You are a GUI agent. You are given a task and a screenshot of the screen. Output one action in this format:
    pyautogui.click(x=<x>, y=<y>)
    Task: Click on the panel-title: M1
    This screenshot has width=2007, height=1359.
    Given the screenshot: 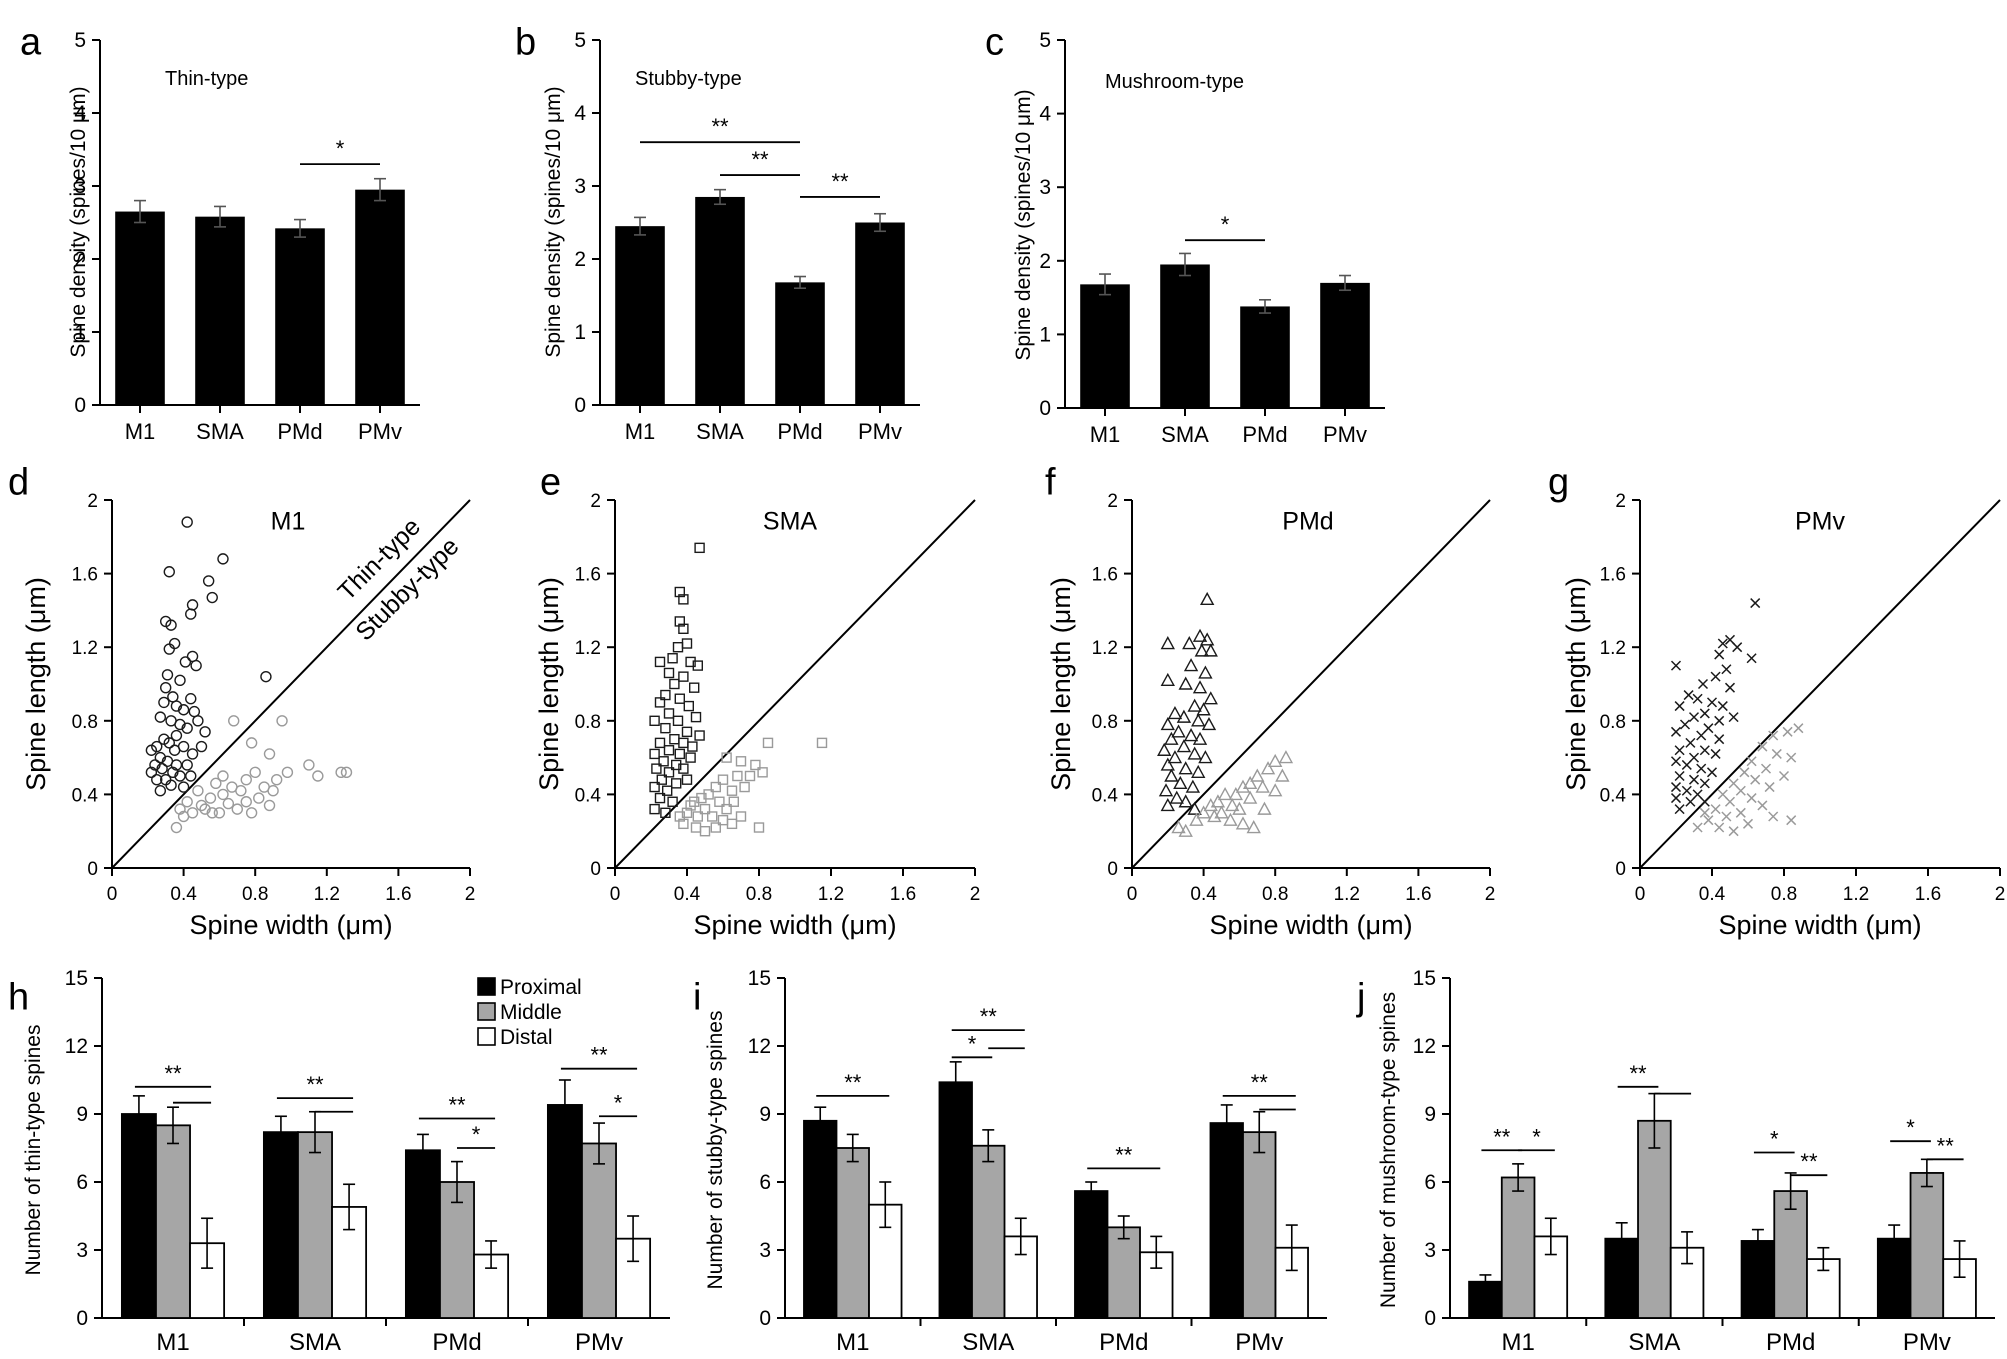 What is the action you would take?
    pyautogui.click(x=288, y=522)
    